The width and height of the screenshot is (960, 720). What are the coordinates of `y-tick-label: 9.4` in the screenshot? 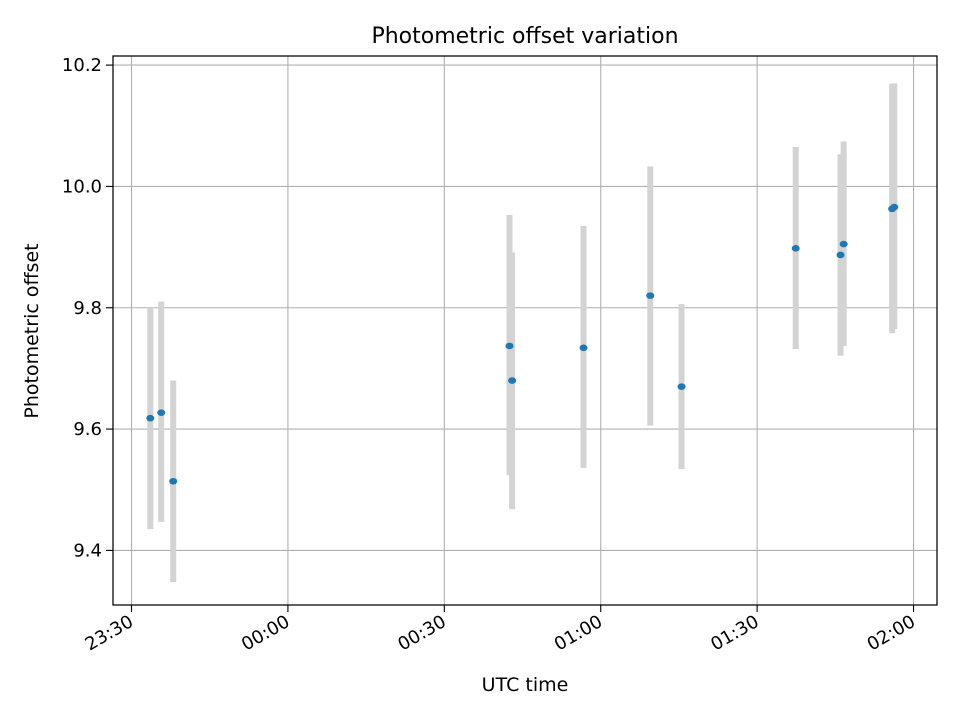 It's located at (87, 550).